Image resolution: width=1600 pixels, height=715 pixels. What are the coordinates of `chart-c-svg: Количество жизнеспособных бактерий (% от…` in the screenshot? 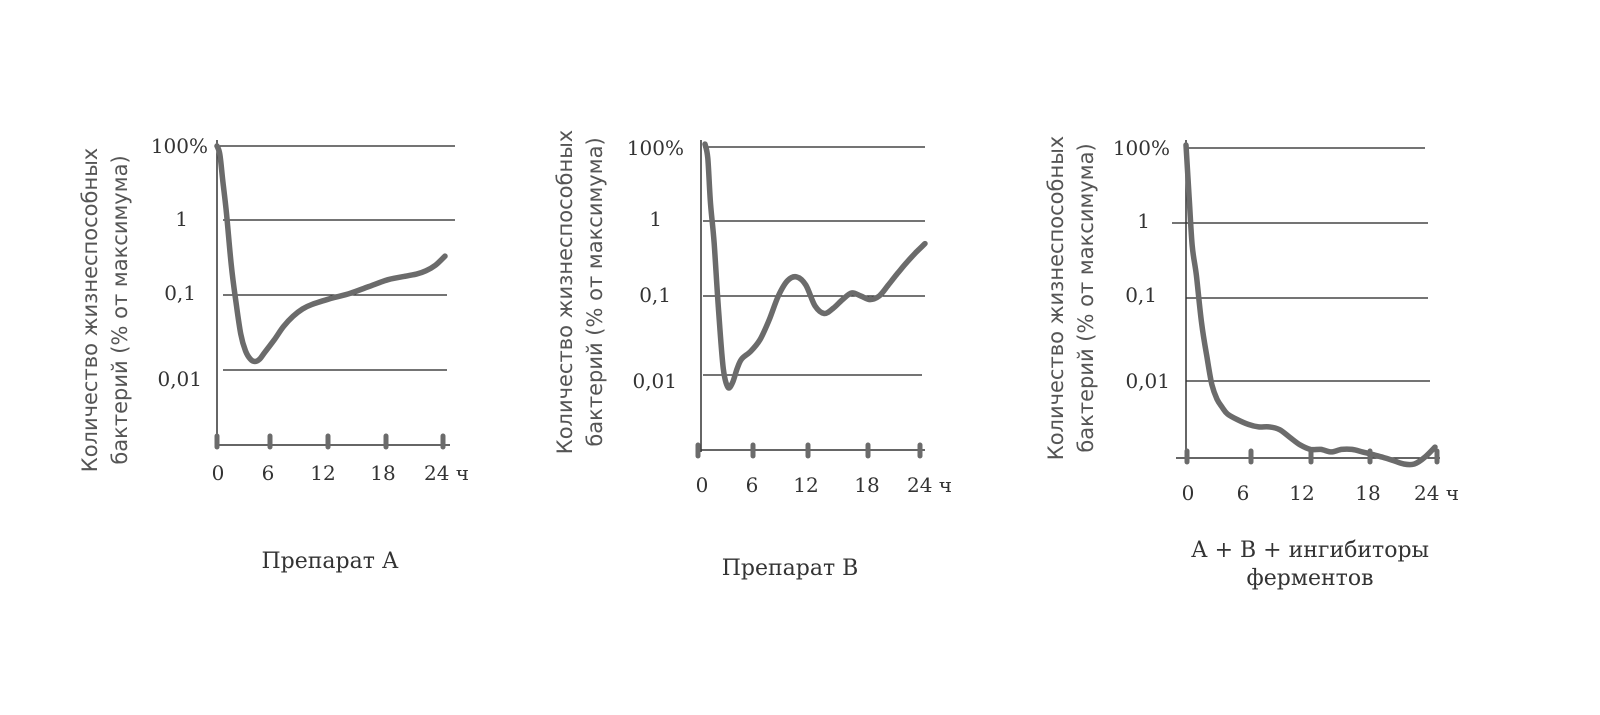 It's located at (1251, 320).